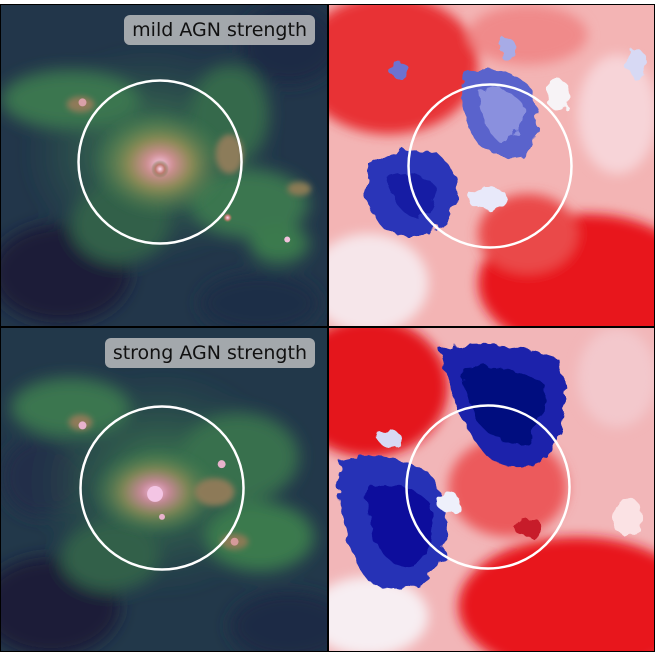  I want to click on panel-label-strong: strong AGN strength, so click(209, 353).